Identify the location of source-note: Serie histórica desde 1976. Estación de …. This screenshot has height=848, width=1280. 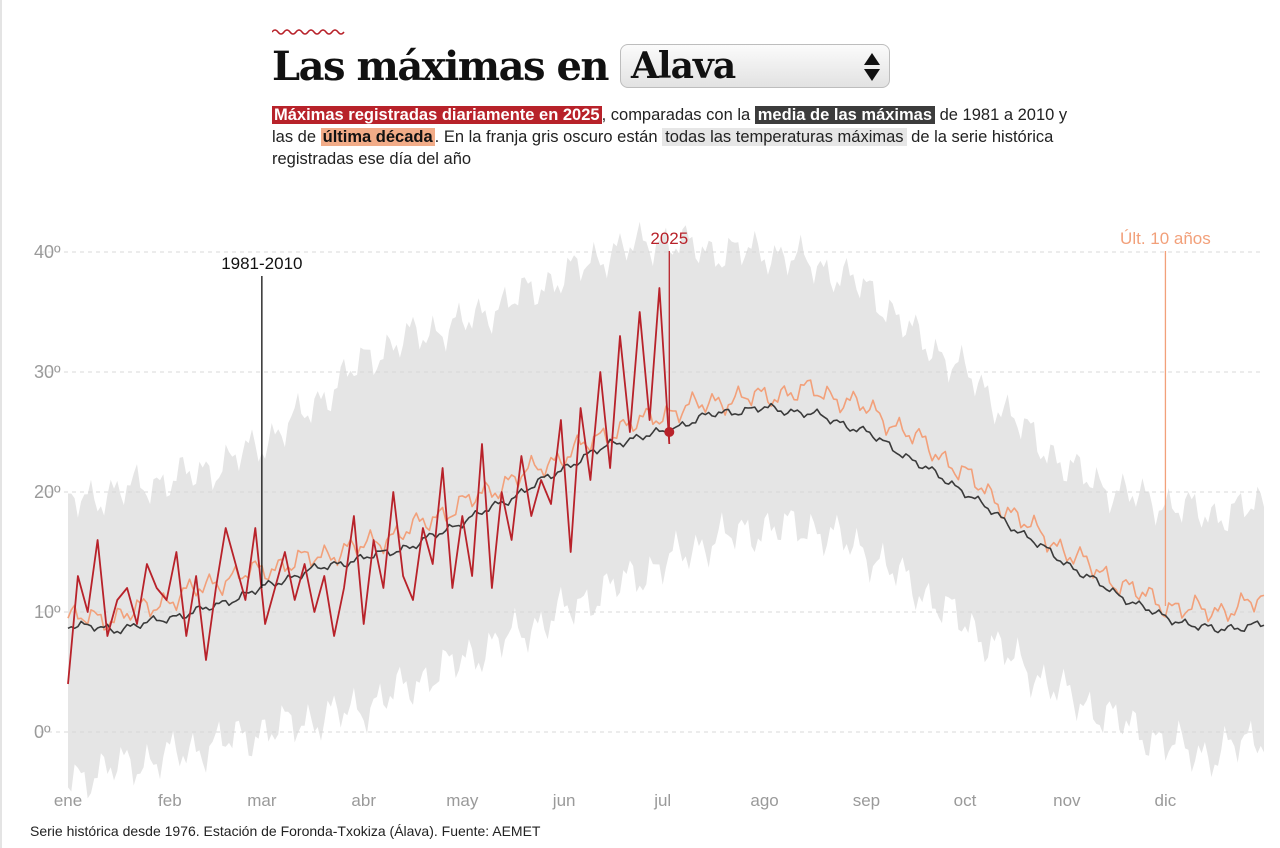
(285, 831).